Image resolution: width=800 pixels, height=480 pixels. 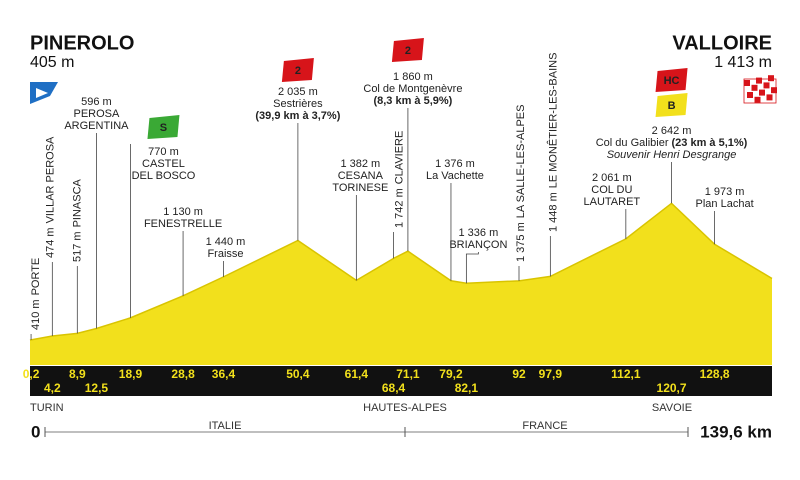 I want to click on km-label: 79,2, so click(x=451, y=374).